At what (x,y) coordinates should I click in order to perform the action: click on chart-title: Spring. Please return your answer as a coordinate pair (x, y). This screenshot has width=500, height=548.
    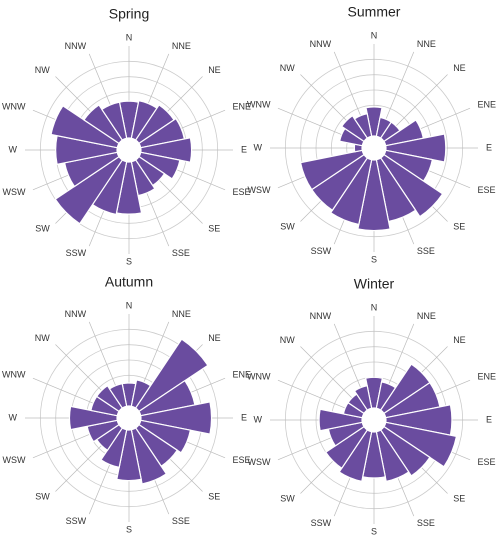
    Looking at the image, I should click on (129, 14).